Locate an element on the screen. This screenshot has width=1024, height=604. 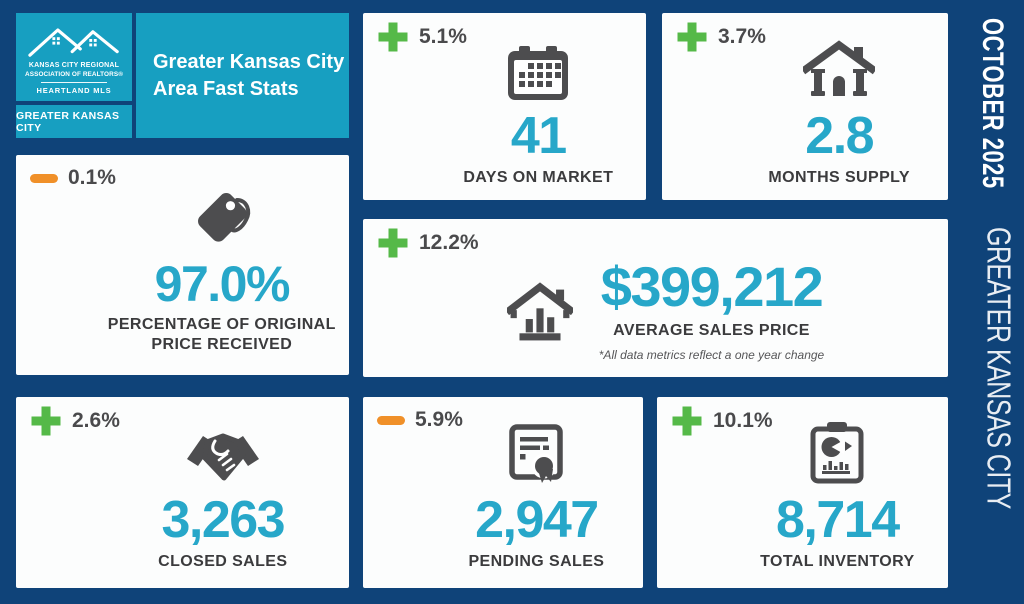
stat-card-total-inventory: 10.1% 8,714 TOTAL INVENTORY is located at coordinates (802, 492).